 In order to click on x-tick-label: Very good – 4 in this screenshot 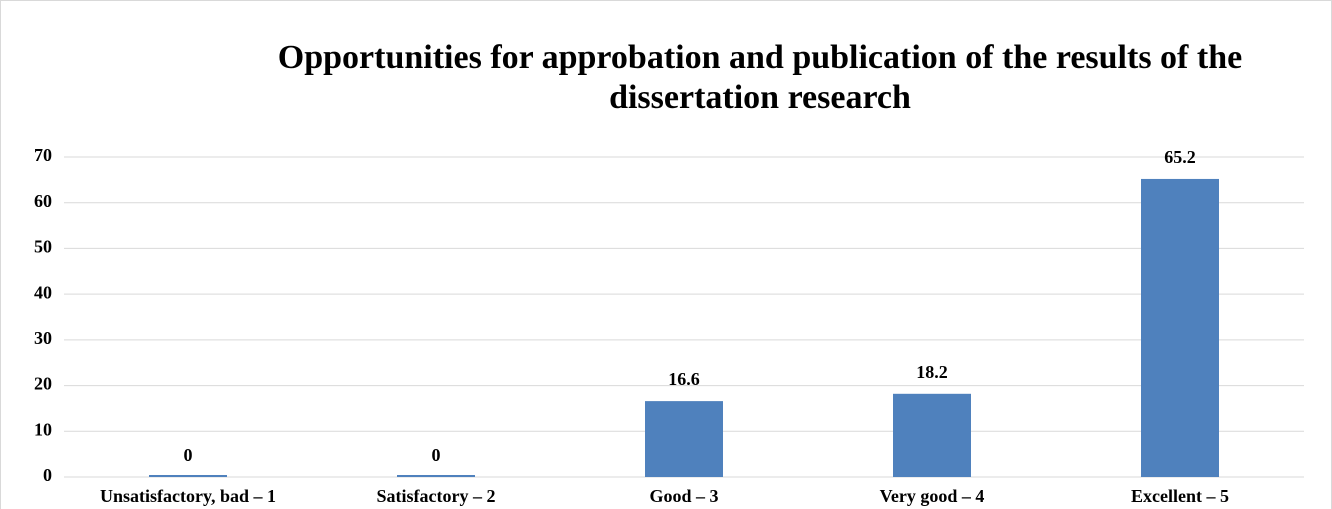, I will do `click(932, 496)`.